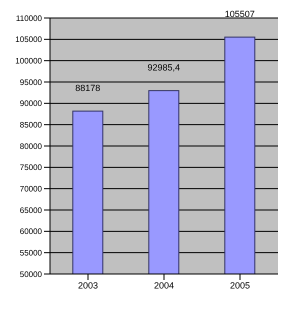 The width and height of the screenshot is (296, 309). Describe the element at coordinates (31, 167) in the screenshot. I see `y-tick-label: 75000` at that location.